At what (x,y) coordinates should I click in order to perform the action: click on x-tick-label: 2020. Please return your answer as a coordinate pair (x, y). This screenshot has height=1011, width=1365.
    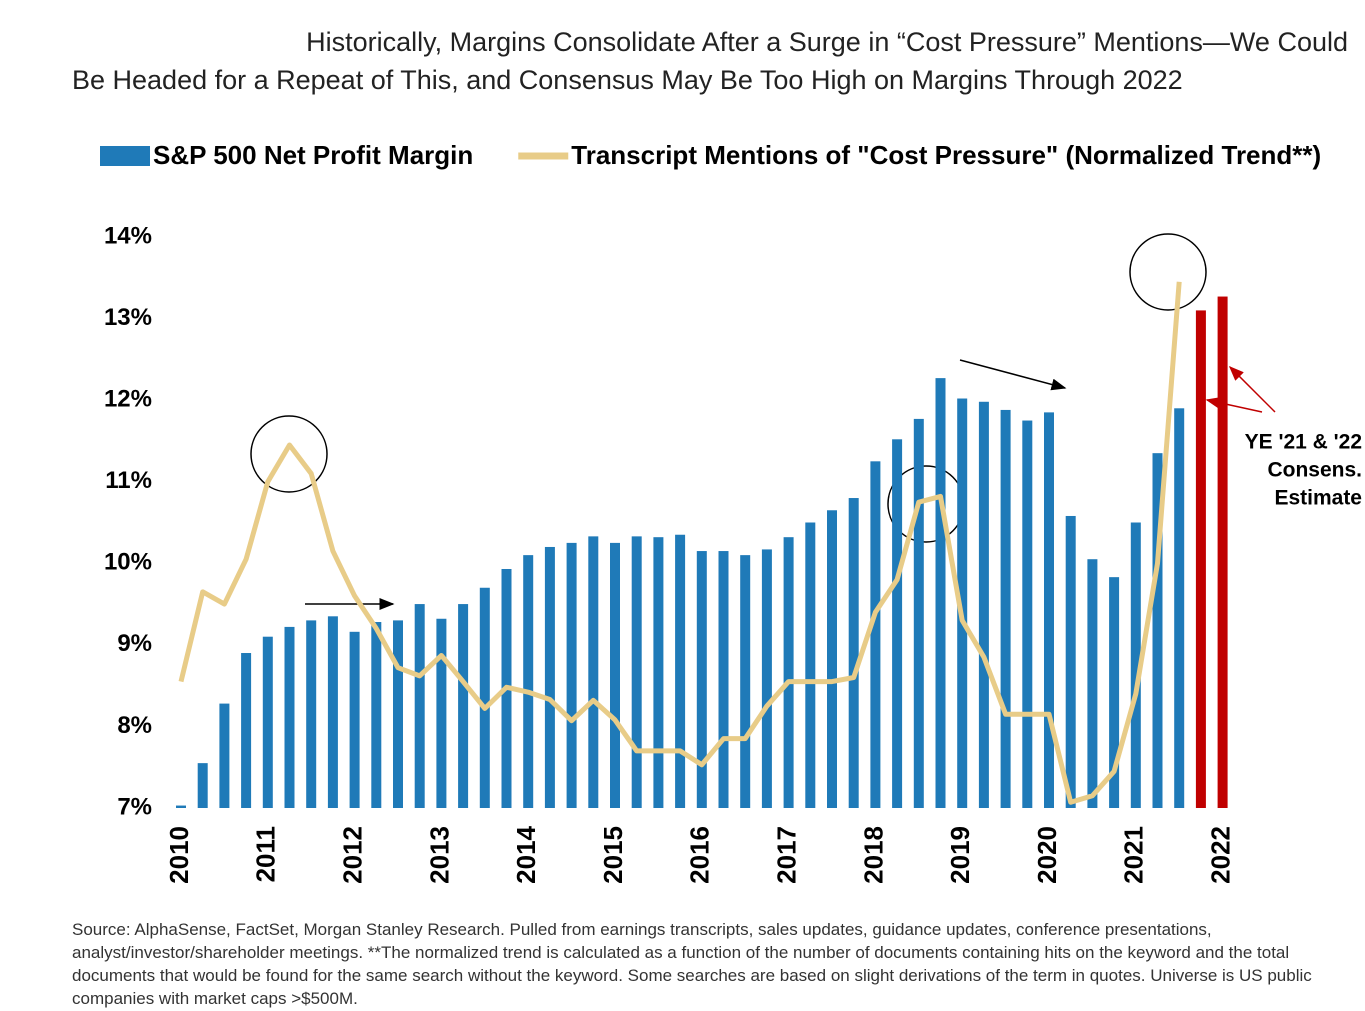
    Looking at the image, I should click on (1047, 855).